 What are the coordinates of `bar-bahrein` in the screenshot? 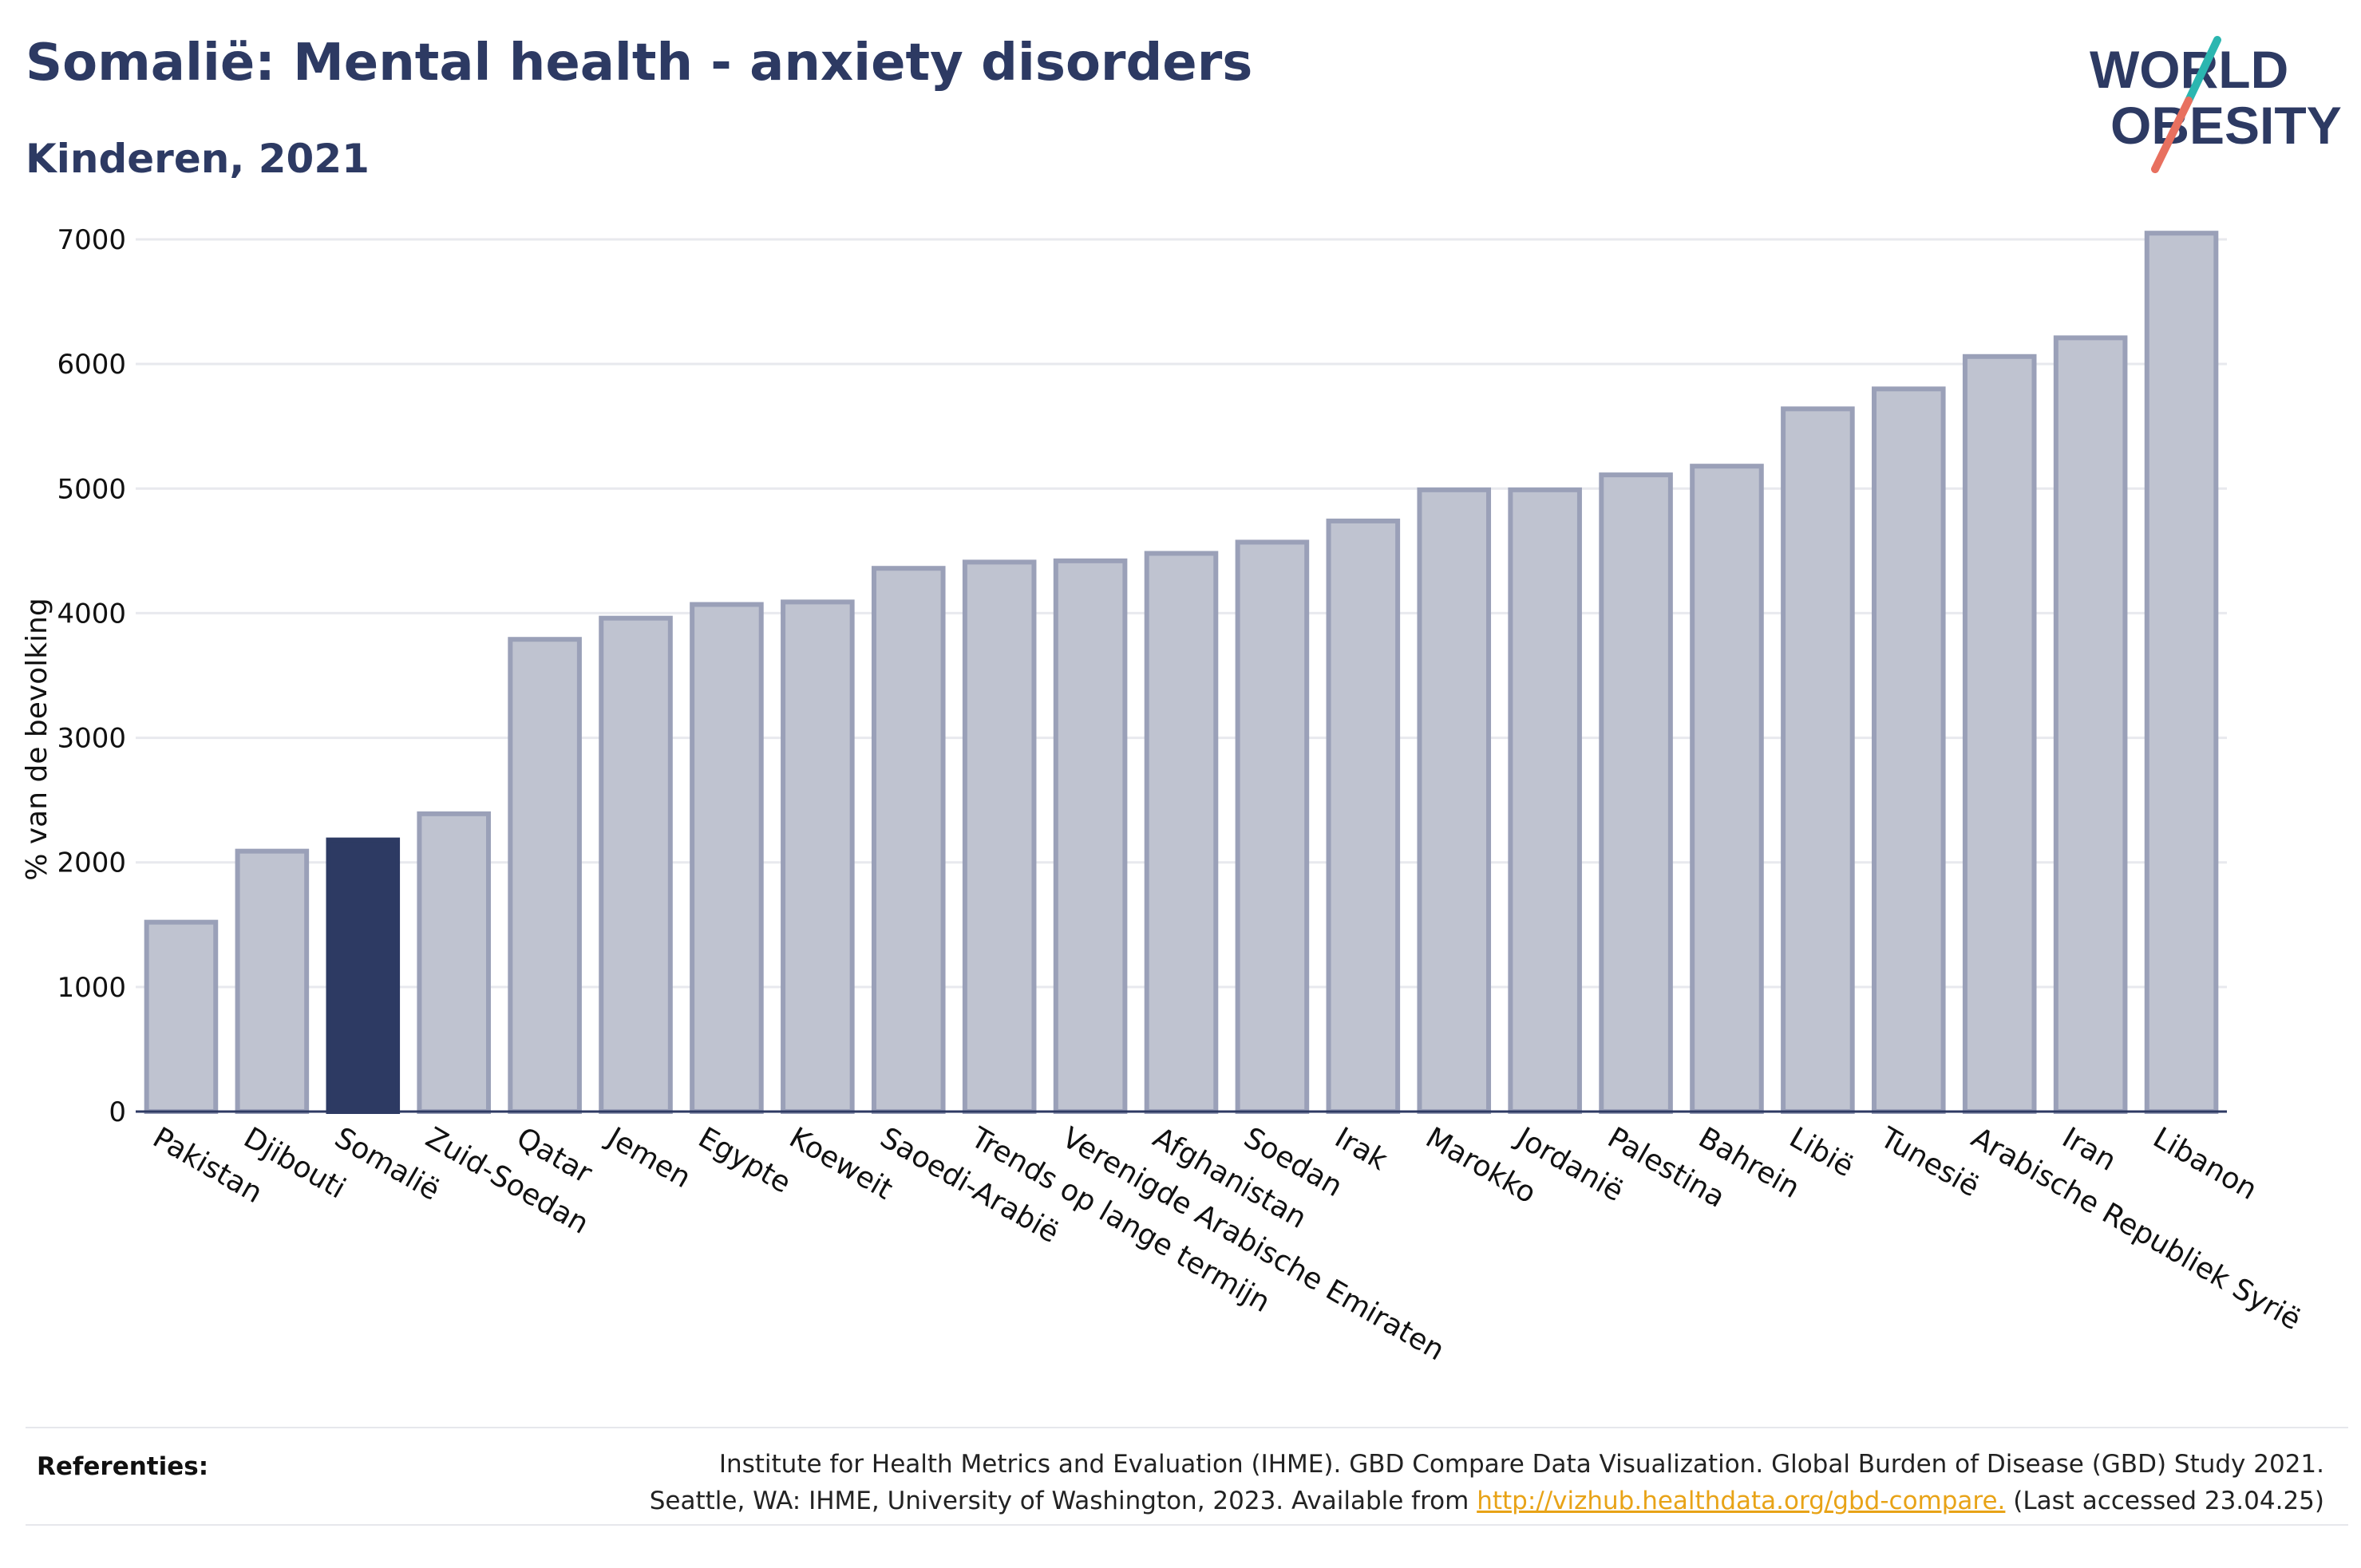 It's located at (1727, 789).